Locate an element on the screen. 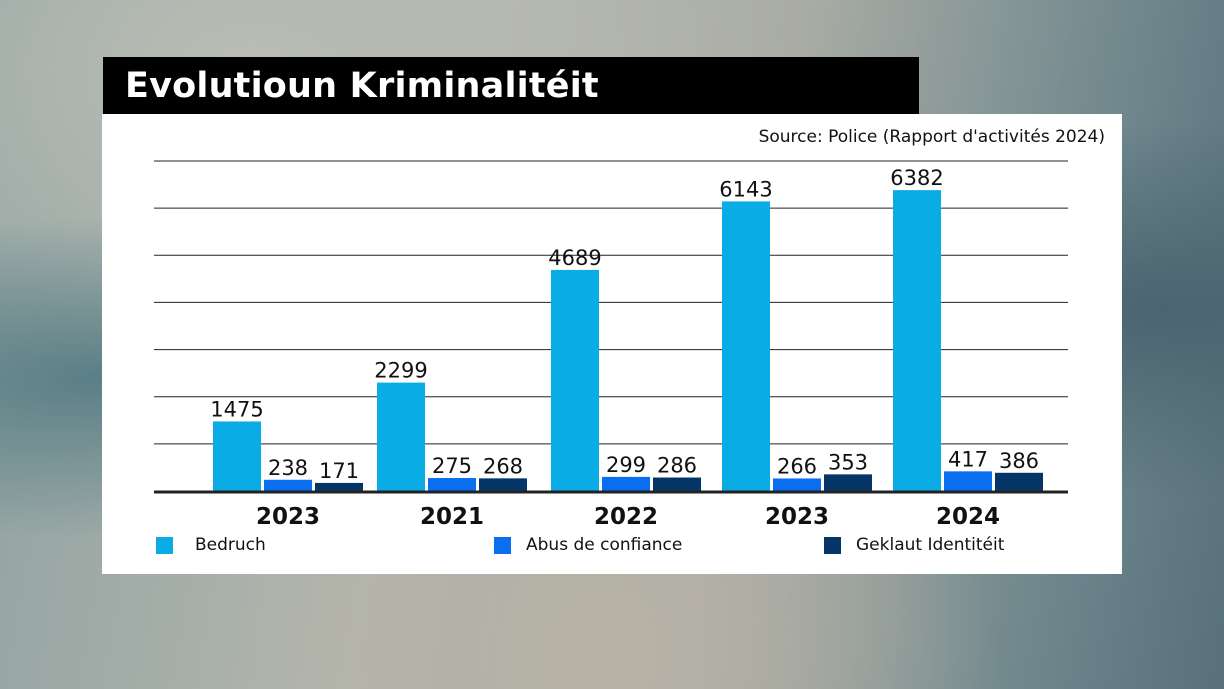 The height and width of the screenshot is (689, 1224). legend-item-geklaut-identiteit: Geklaut Identitéit is located at coordinates (914, 545).